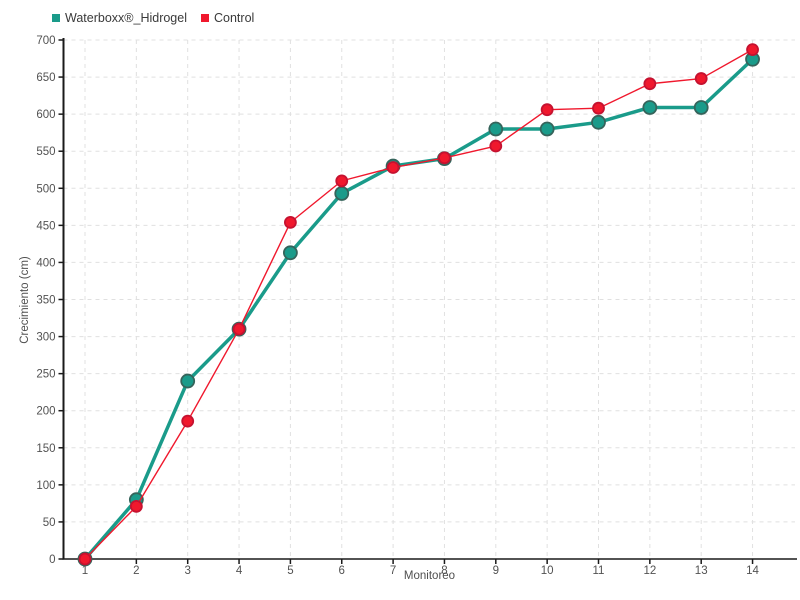 This screenshot has width=800, height=600. What do you see at coordinates (45, 152) in the screenshot?
I see `y-tick-label: 550` at bounding box center [45, 152].